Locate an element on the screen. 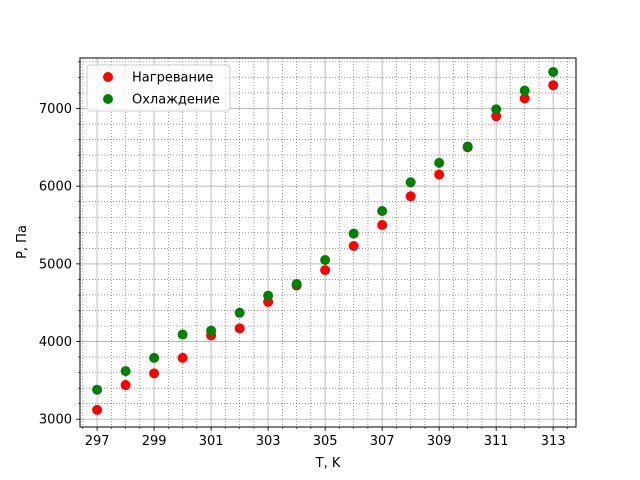 The image size is (640, 480). x-tick-label: 305 is located at coordinates (325, 441).